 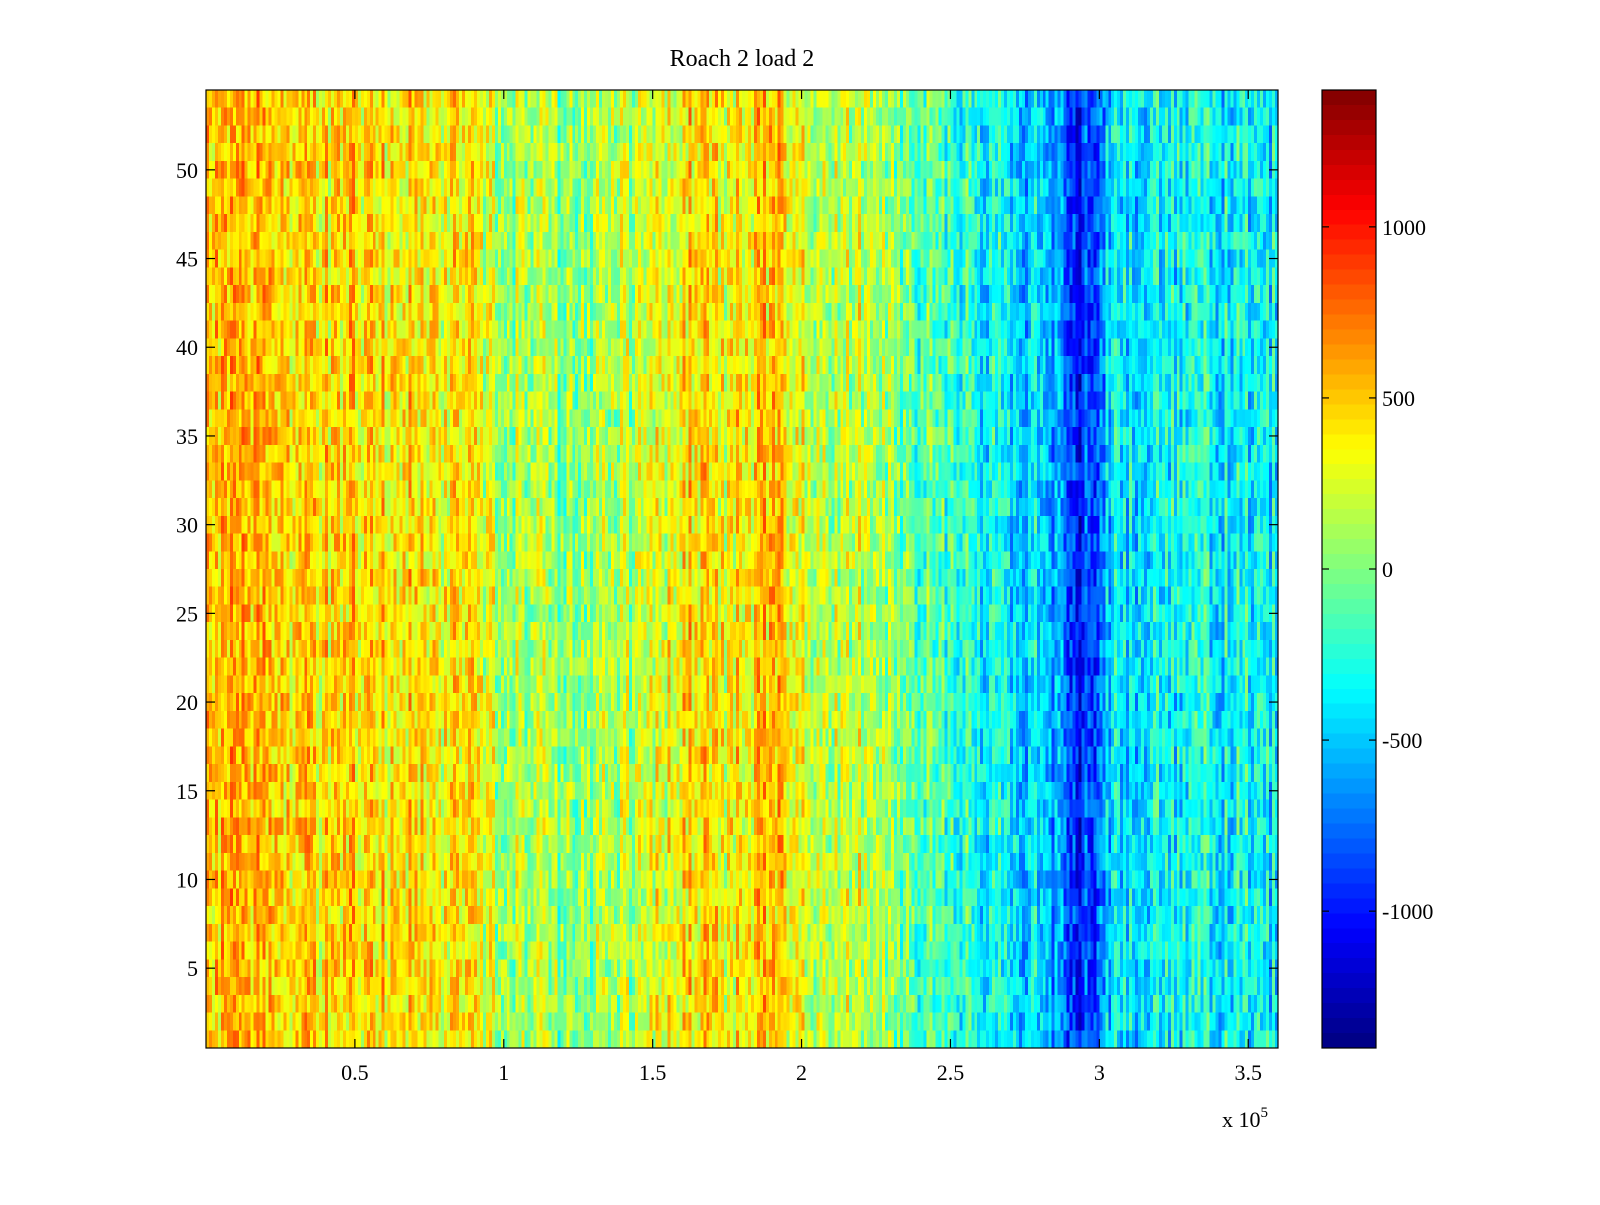 What do you see at coordinates (1349, 569) in the screenshot?
I see `colorbar-gradient` at bounding box center [1349, 569].